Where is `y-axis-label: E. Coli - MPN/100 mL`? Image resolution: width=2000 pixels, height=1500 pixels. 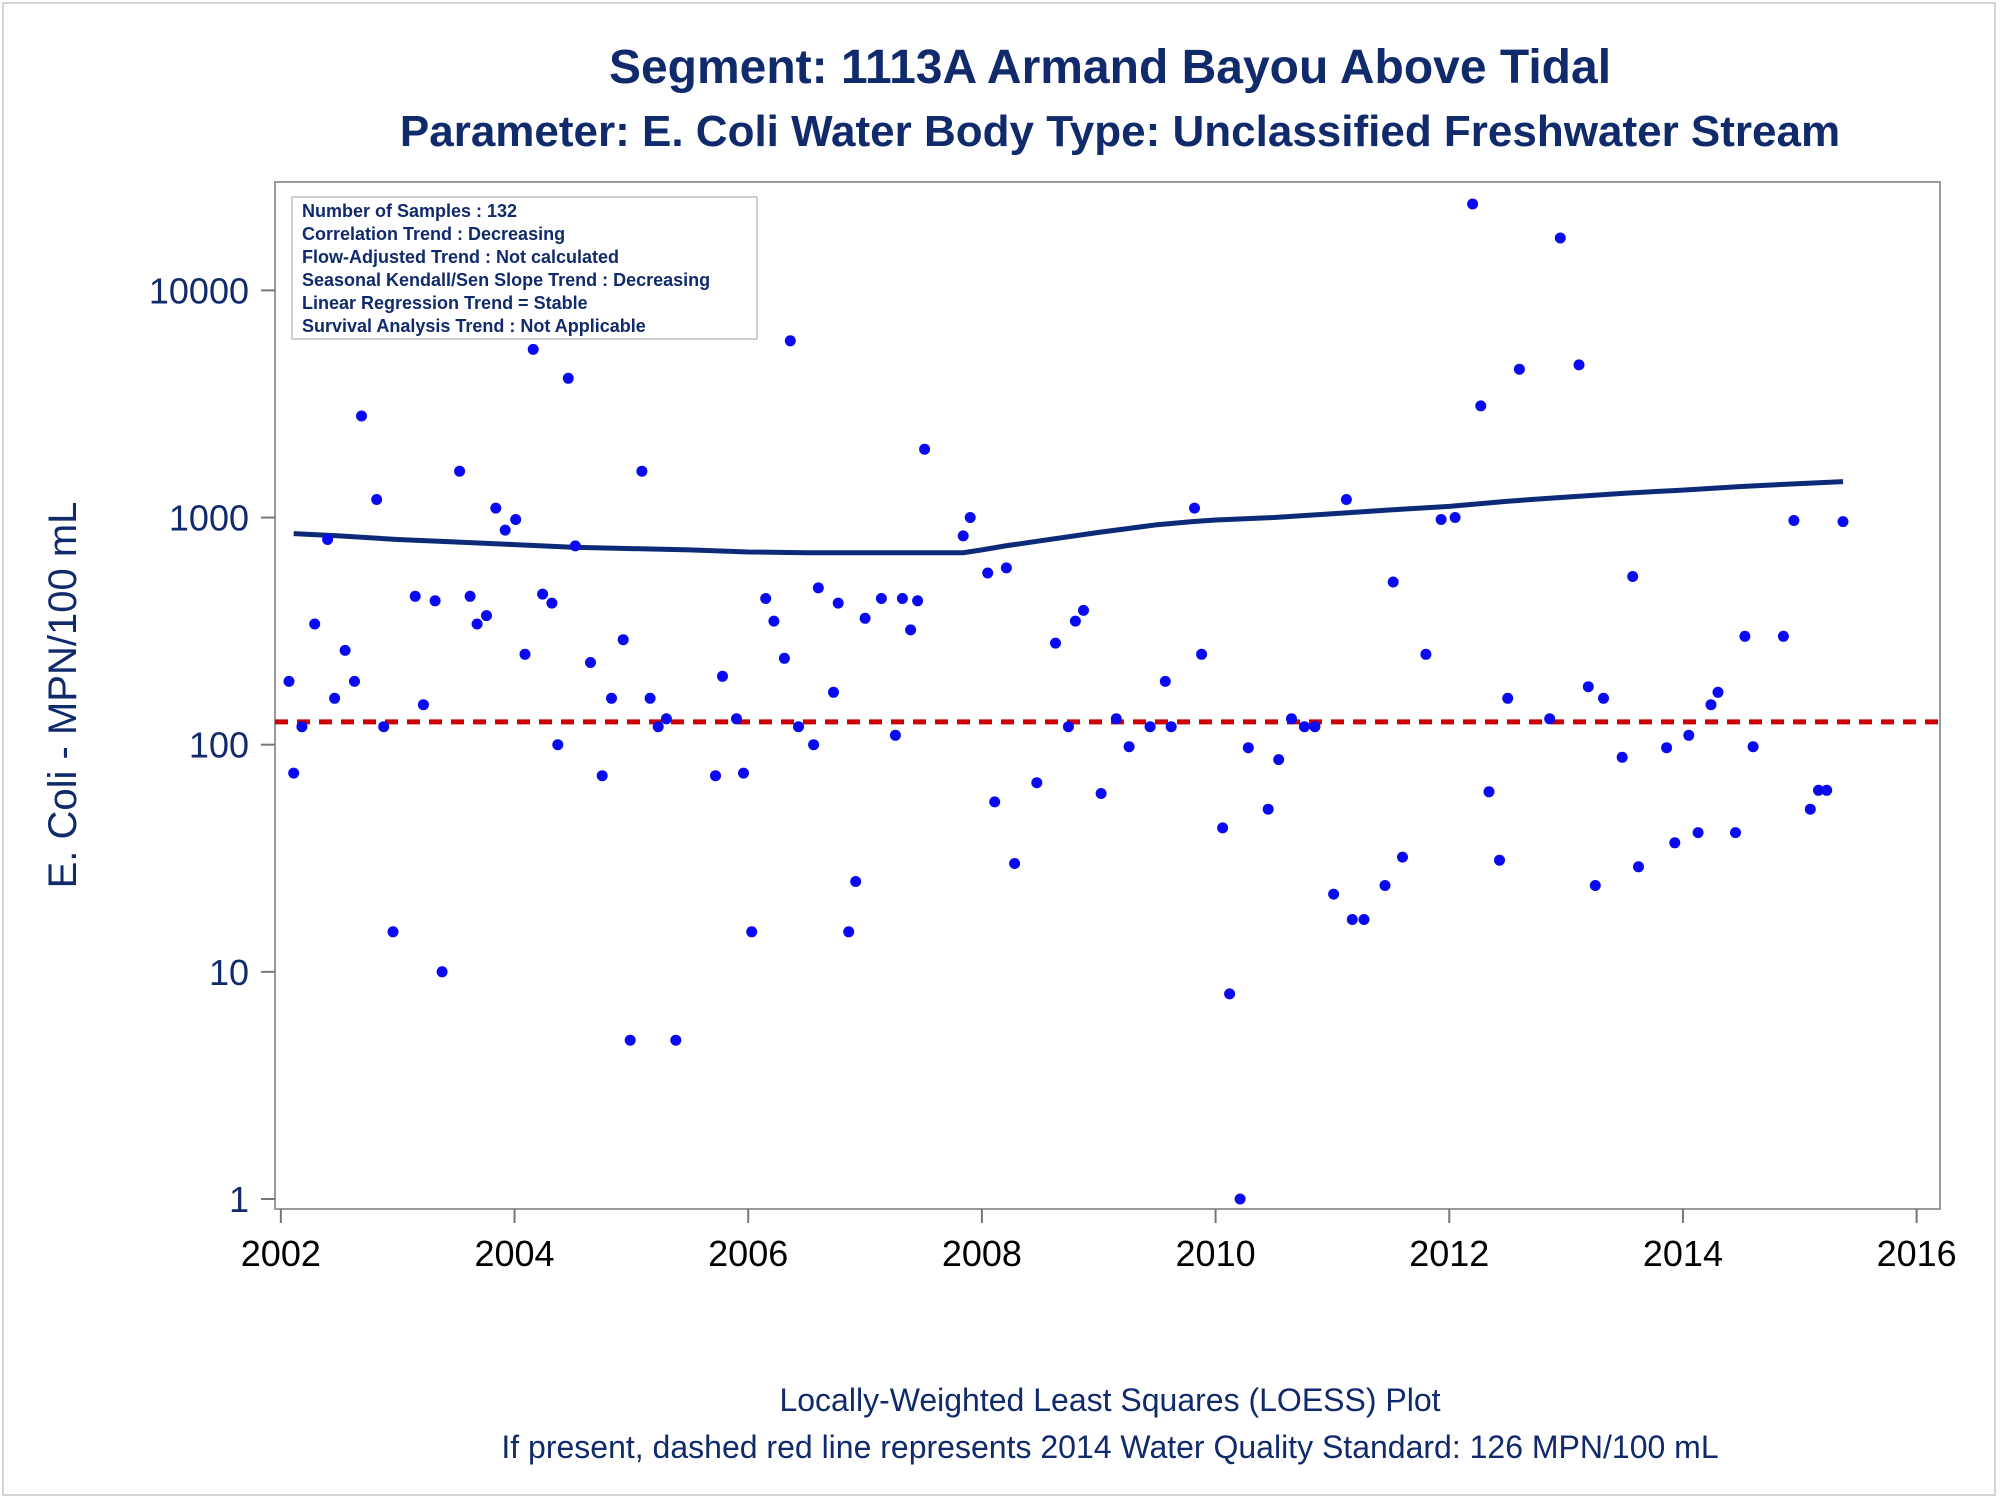
y-axis-label: E. Coli - MPN/100 mL is located at coordinates (63, 695).